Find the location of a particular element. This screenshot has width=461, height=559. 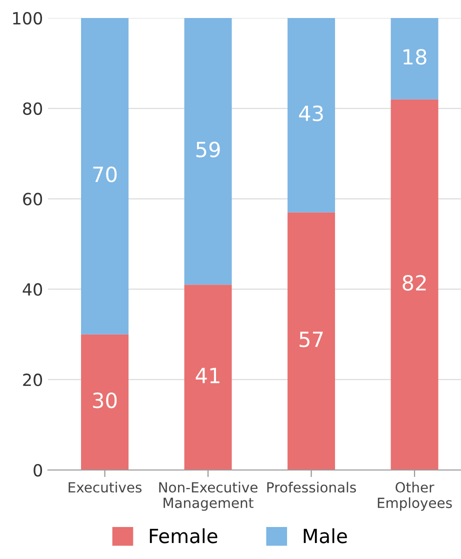

data-label: 43 is located at coordinates (311, 113).